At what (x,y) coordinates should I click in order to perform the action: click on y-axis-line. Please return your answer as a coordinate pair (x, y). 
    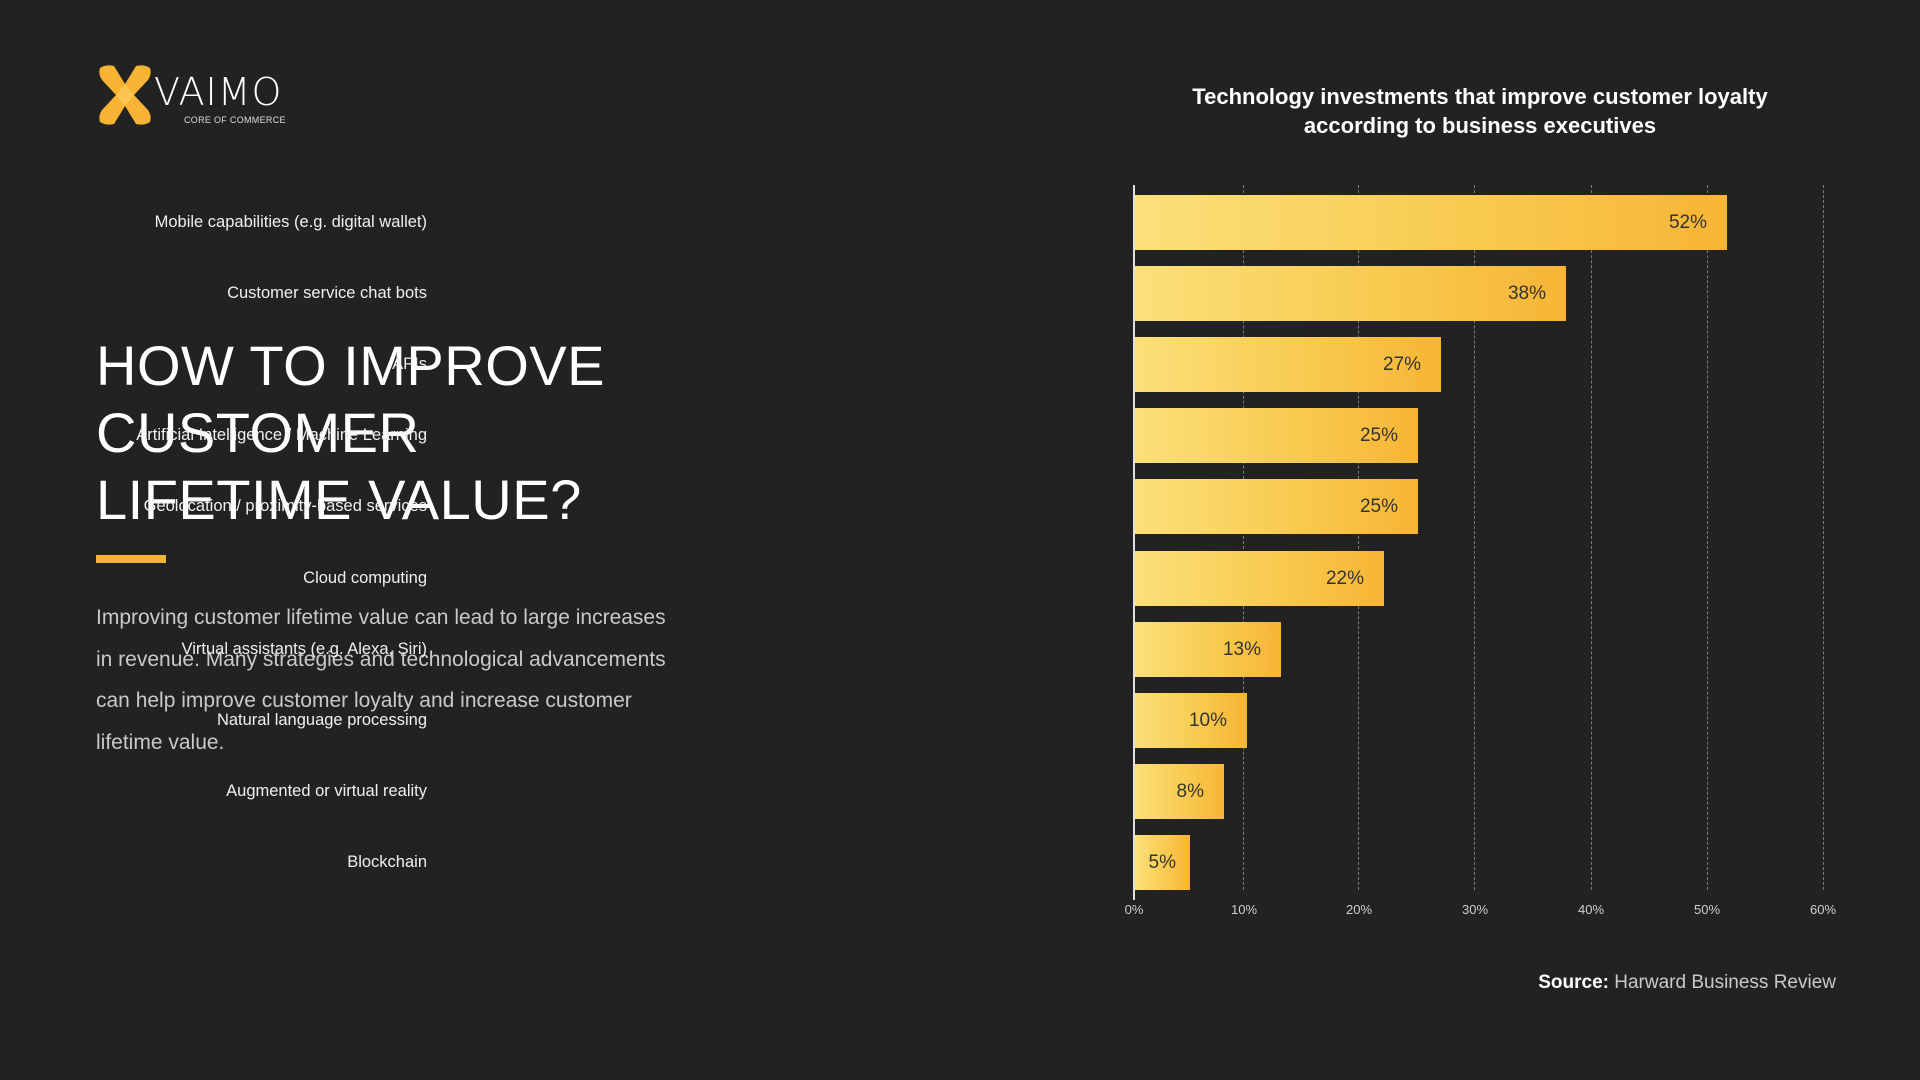
    Looking at the image, I should click on (1134, 542).